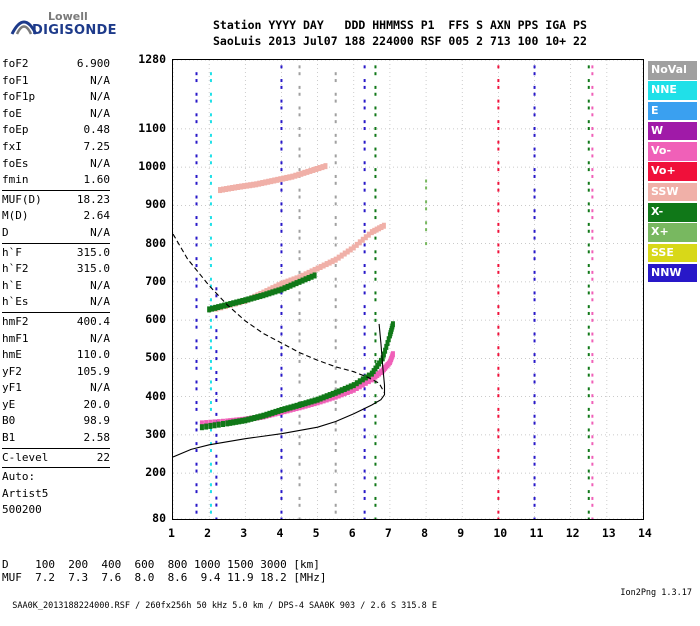 Image resolution: width=700 pixels, height=626 pixels. I want to click on param-label: foE, so click(12, 113).